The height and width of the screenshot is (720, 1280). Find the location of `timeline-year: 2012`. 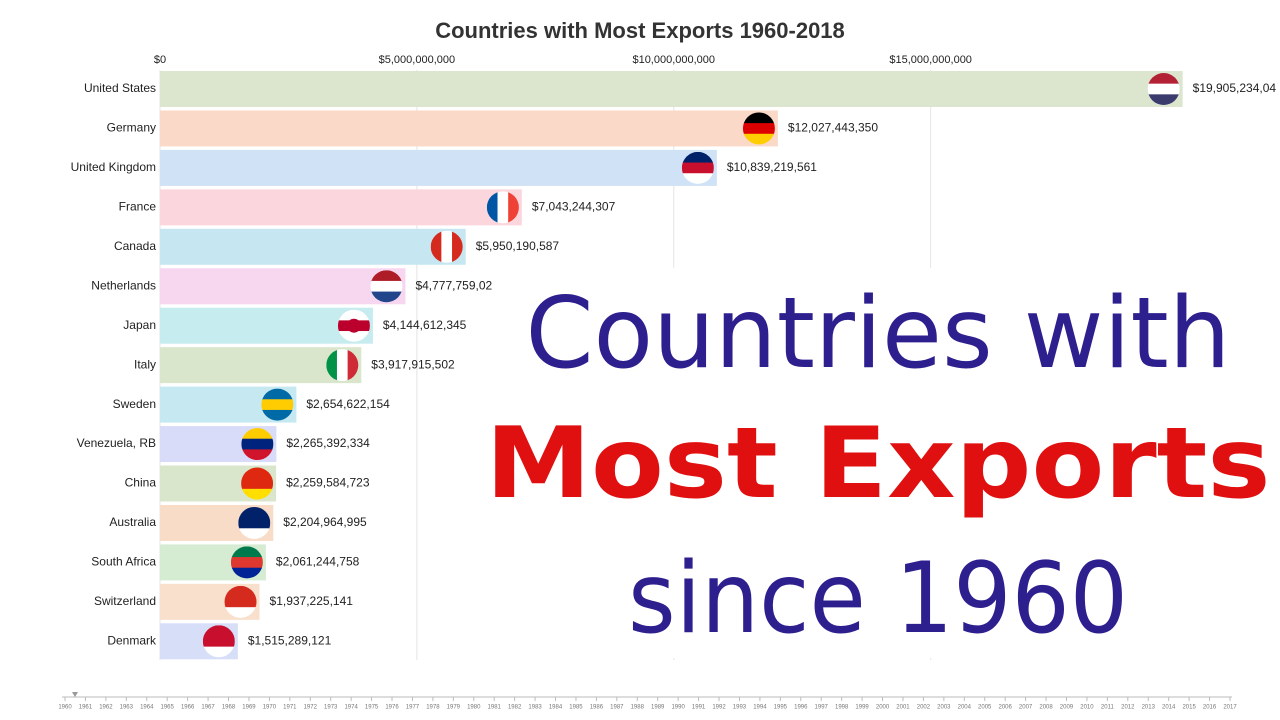

timeline-year: 2012 is located at coordinates (1128, 708).